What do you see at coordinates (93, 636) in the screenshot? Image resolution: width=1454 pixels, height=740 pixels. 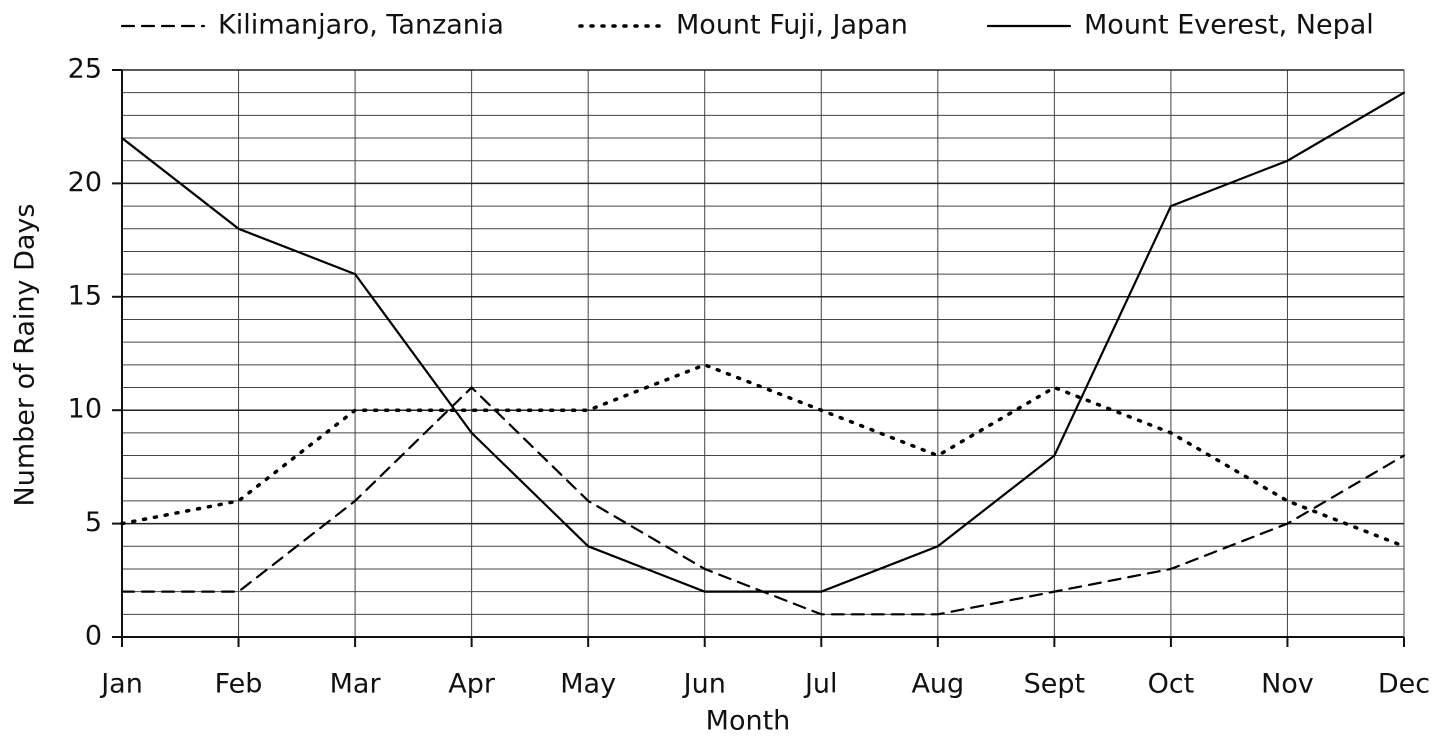 I see `y-tick-label: 0` at bounding box center [93, 636].